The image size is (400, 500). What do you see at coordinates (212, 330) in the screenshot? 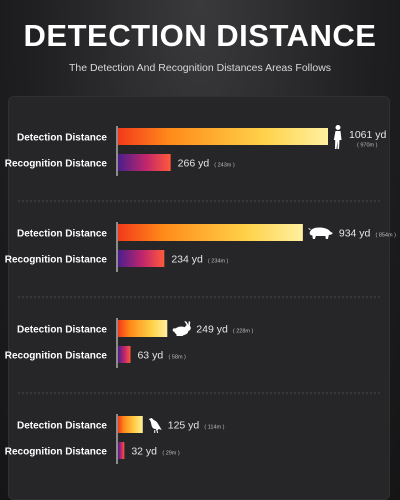
I see `detection-value-label: 249 yd` at bounding box center [212, 330].